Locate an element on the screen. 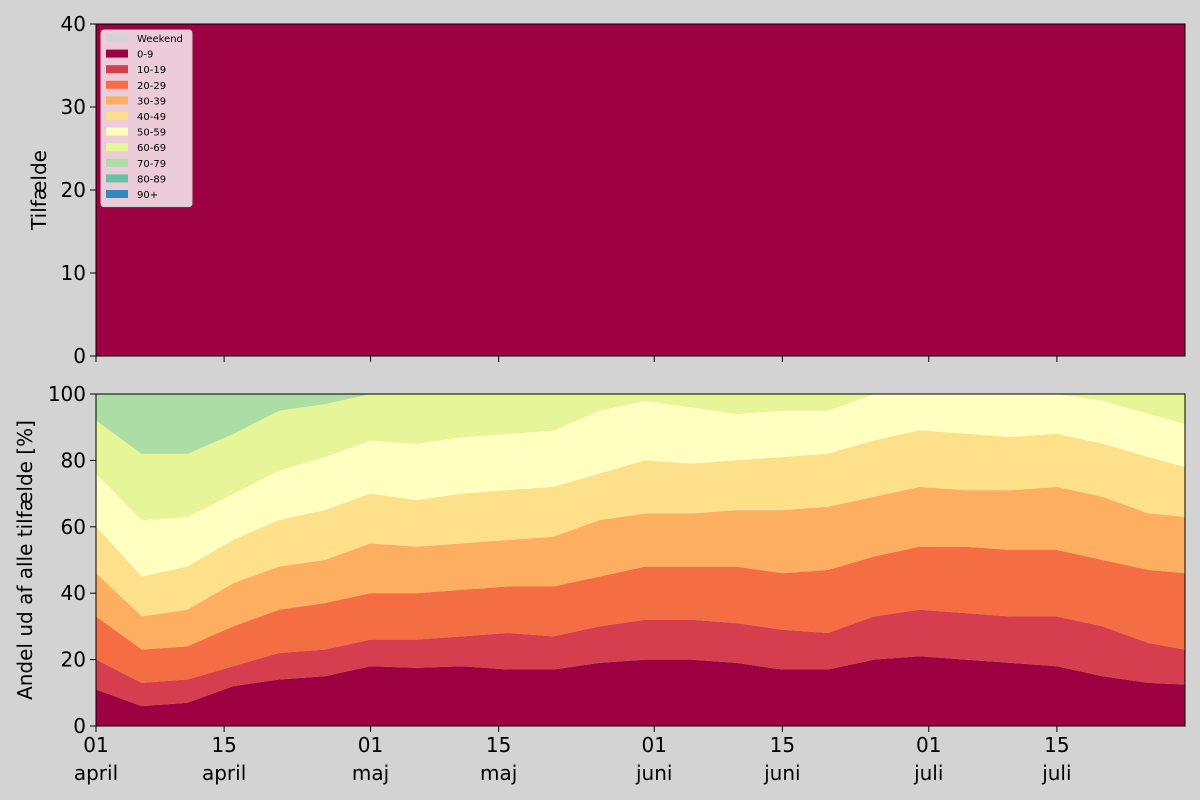  x-tick-label: 15 april is located at coordinates (224, 759).